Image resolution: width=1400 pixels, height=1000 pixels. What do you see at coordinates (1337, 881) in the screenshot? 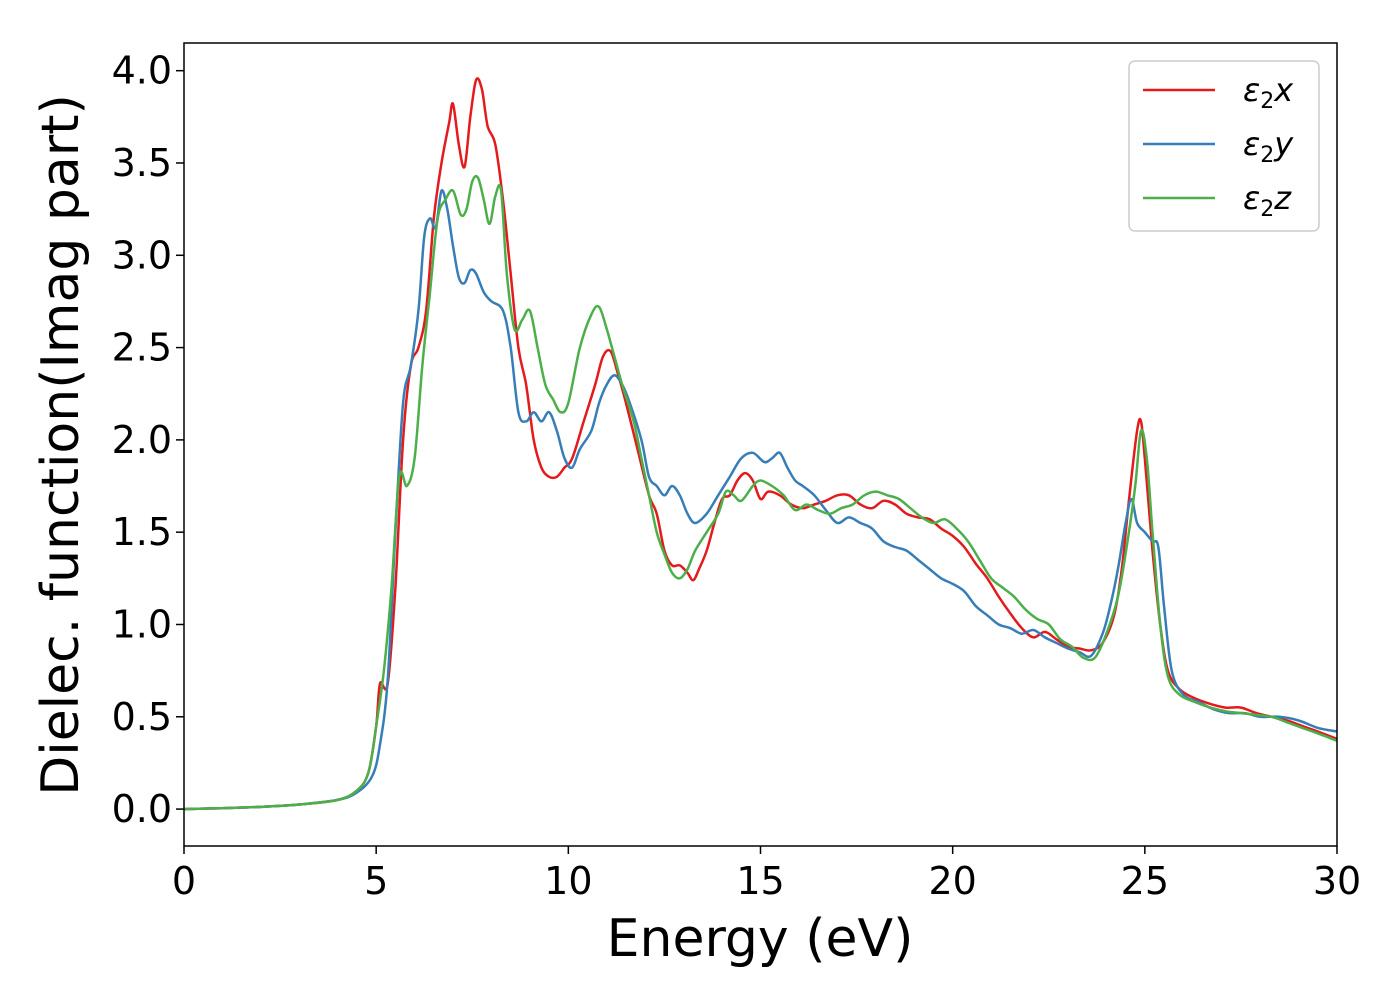
I see `x-tick-label: 30` at bounding box center [1337, 881].